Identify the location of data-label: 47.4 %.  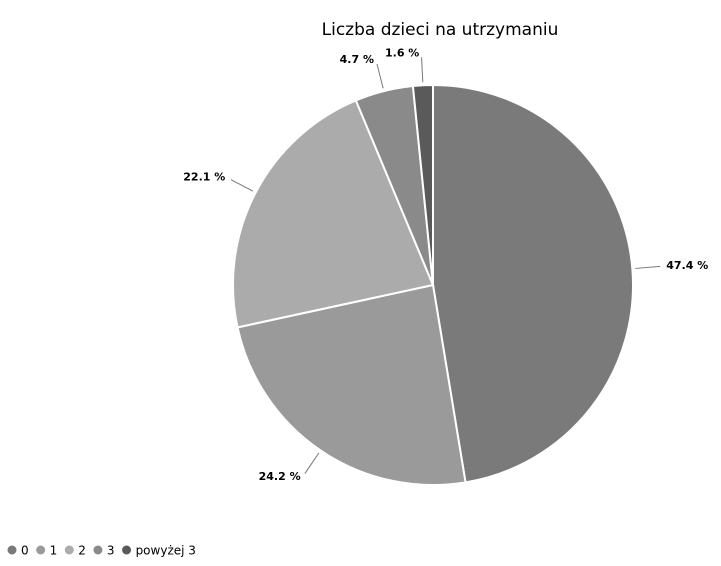
(687, 265).